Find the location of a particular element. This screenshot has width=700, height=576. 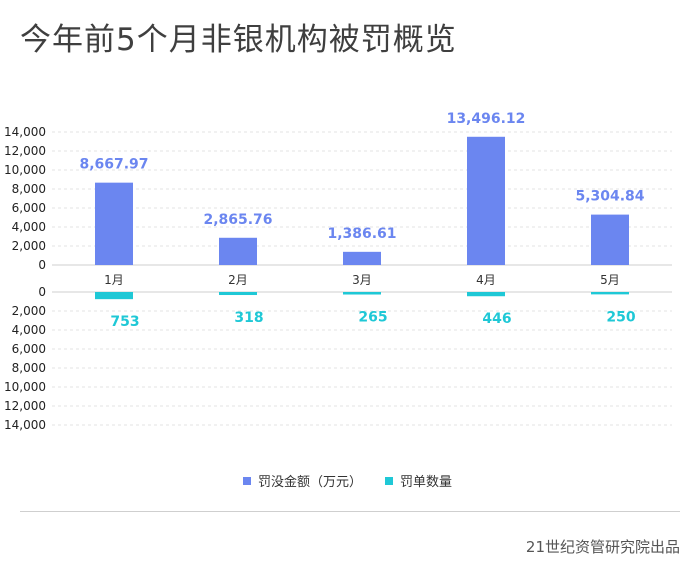

upper-y-tick-label: 12,000 is located at coordinates (25, 151).